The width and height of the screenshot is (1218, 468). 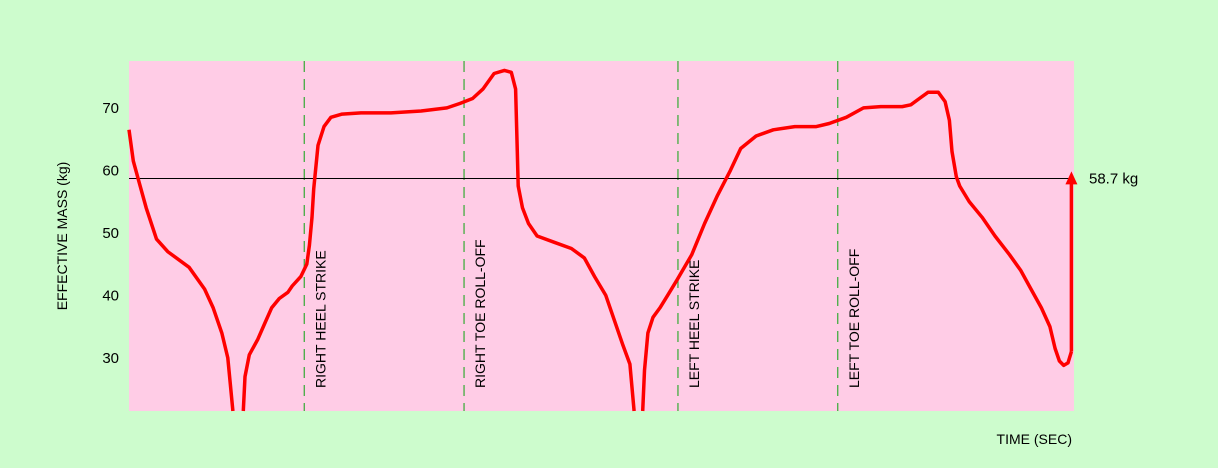 What do you see at coordinates (1034, 439) in the screenshot?
I see `x-axis-title: TIME (SEC)` at bounding box center [1034, 439].